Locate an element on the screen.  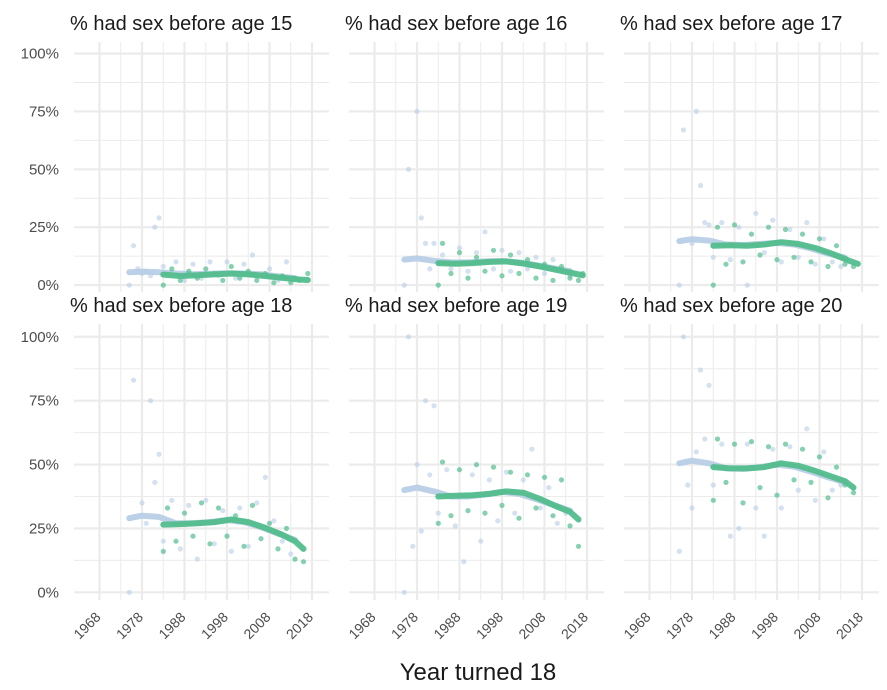
panel-title: % had sex before age 19 is located at coordinates (456, 306).